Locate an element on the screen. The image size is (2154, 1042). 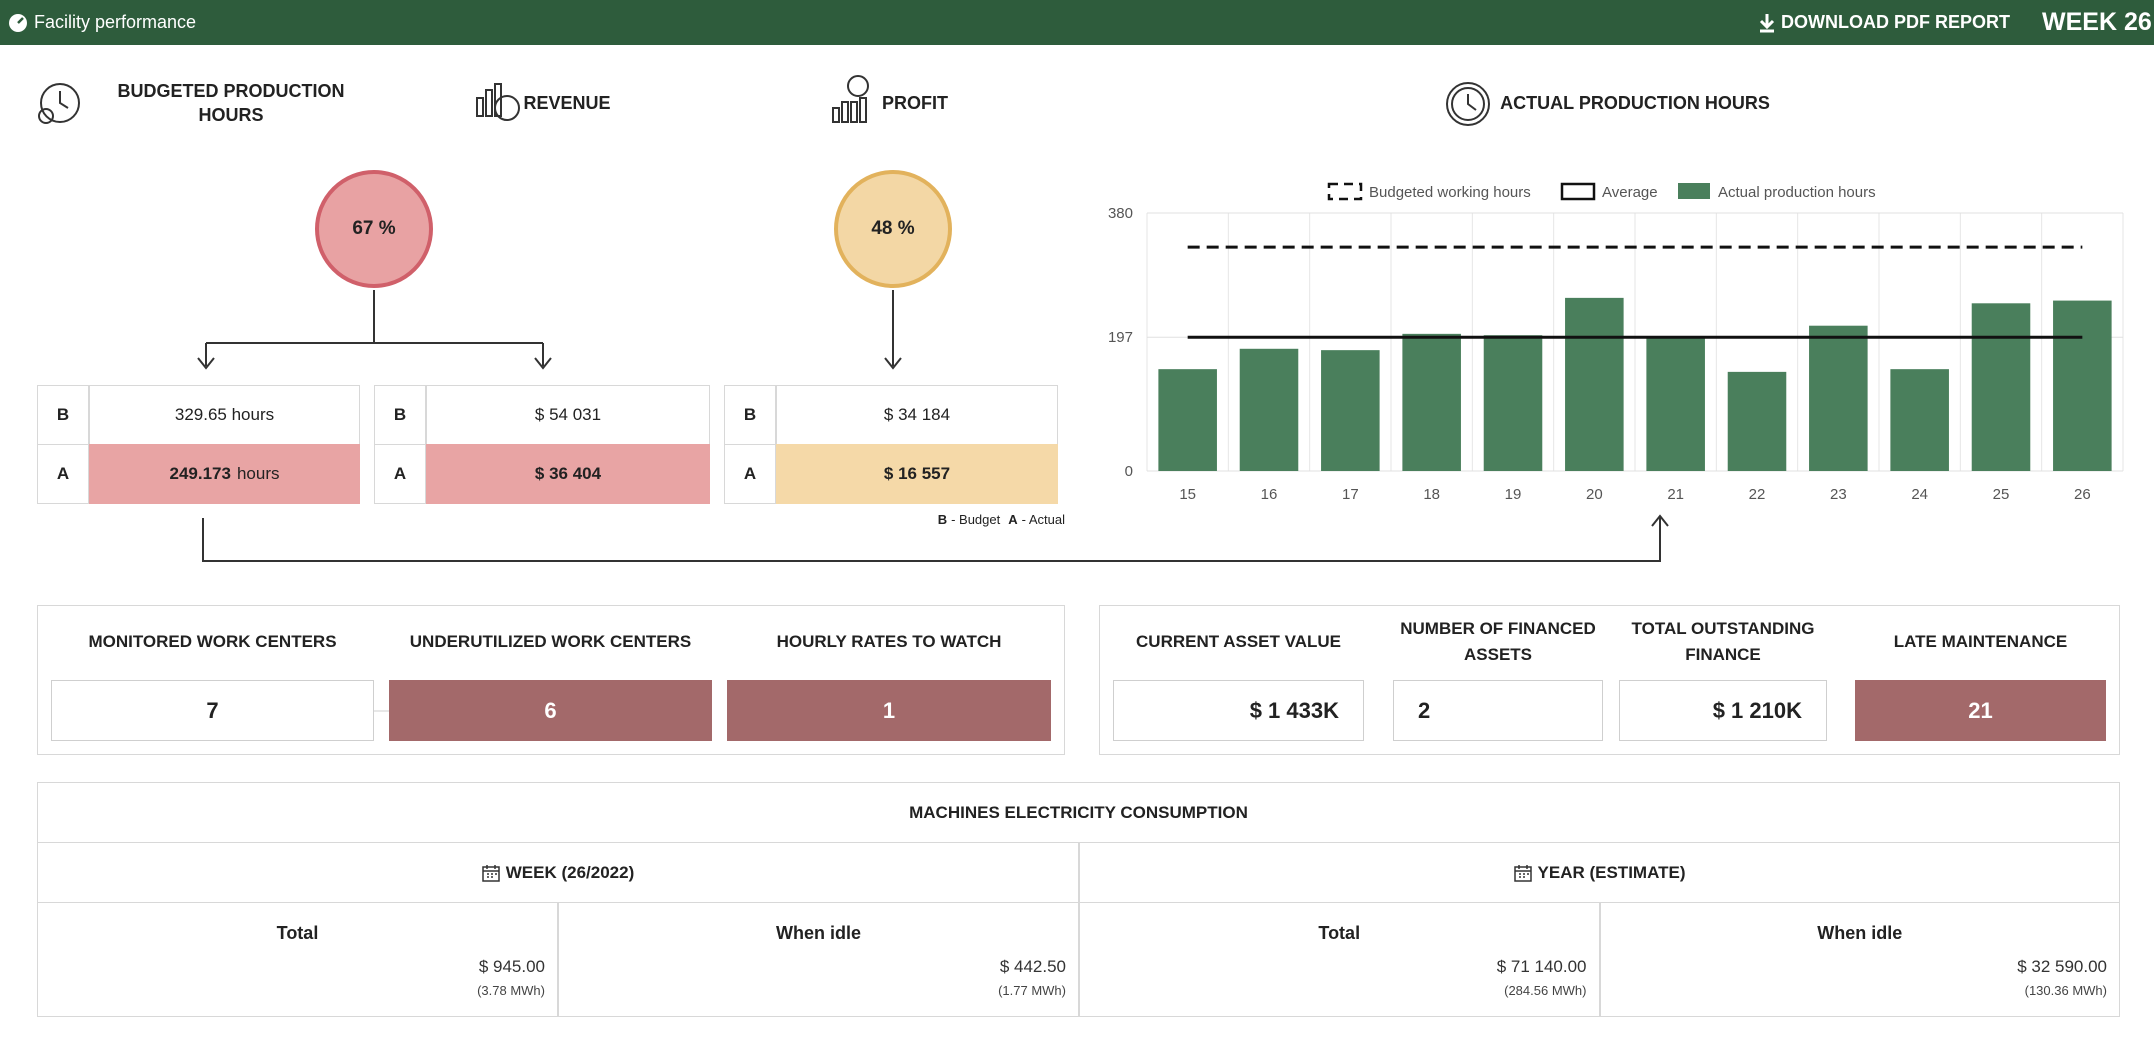
x-tick-label: 22 is located at coordinates (1757, 494).